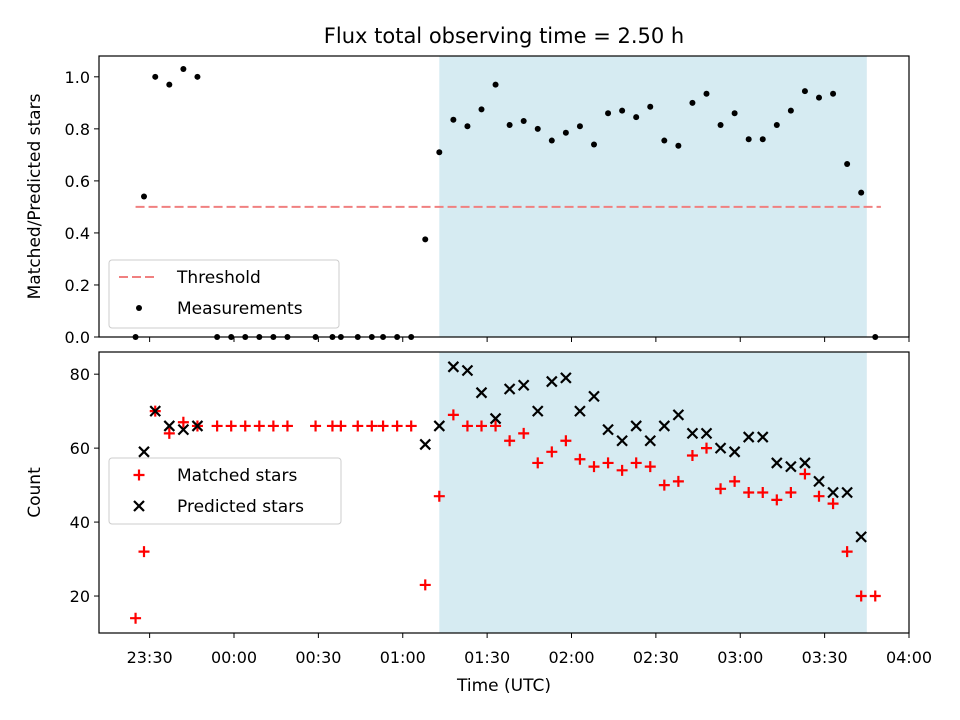 This screenshot has height=720, width=960. Describe the element at coordinates (240, 309) in the screenshot. I see `legend-label: Measurements` at that location.